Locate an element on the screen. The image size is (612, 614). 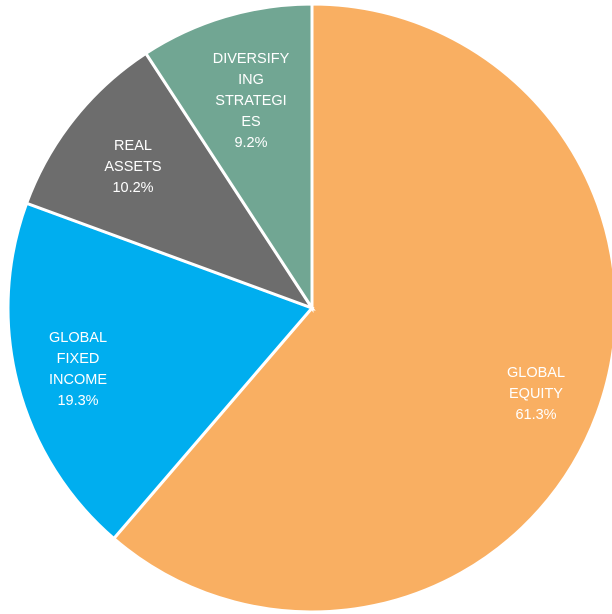
slice-label-global-fixed-income: GLOBAL FIXED INCOME 19.3% is located at coordinates (78, 369).